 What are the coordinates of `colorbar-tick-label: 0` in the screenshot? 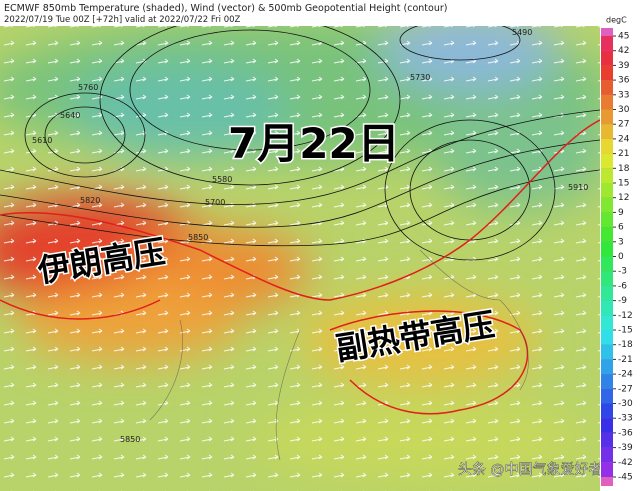 It's located at (621, 257).